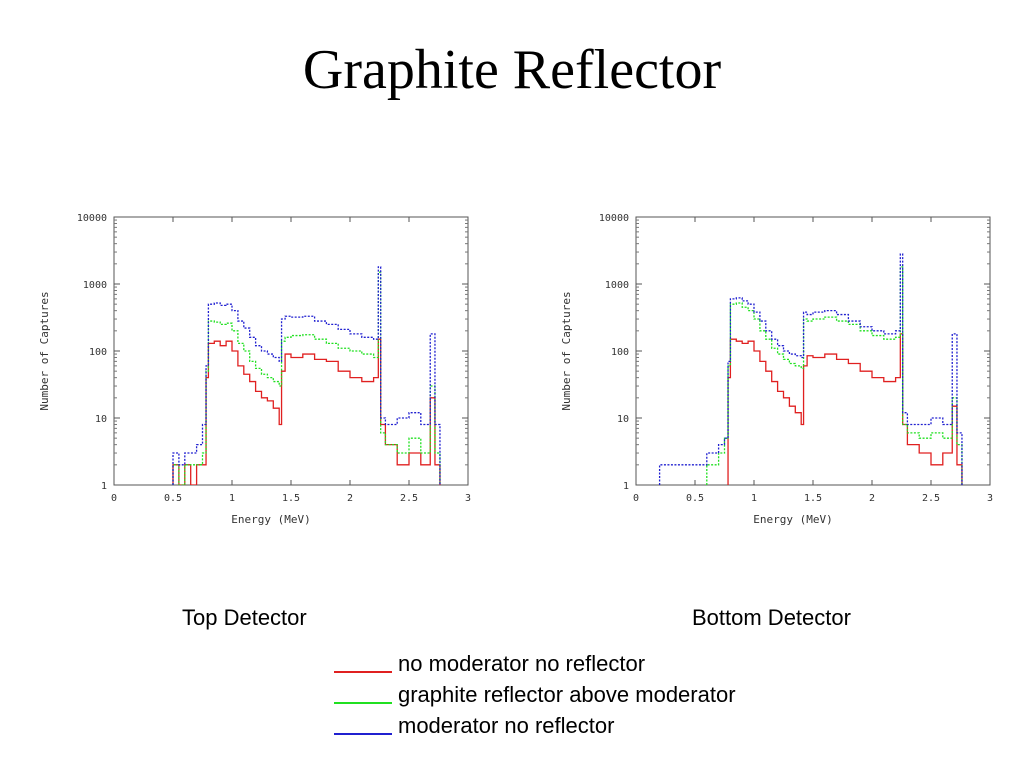  I want to click on legend-label: no moderator no reflector, so click(522, 663).